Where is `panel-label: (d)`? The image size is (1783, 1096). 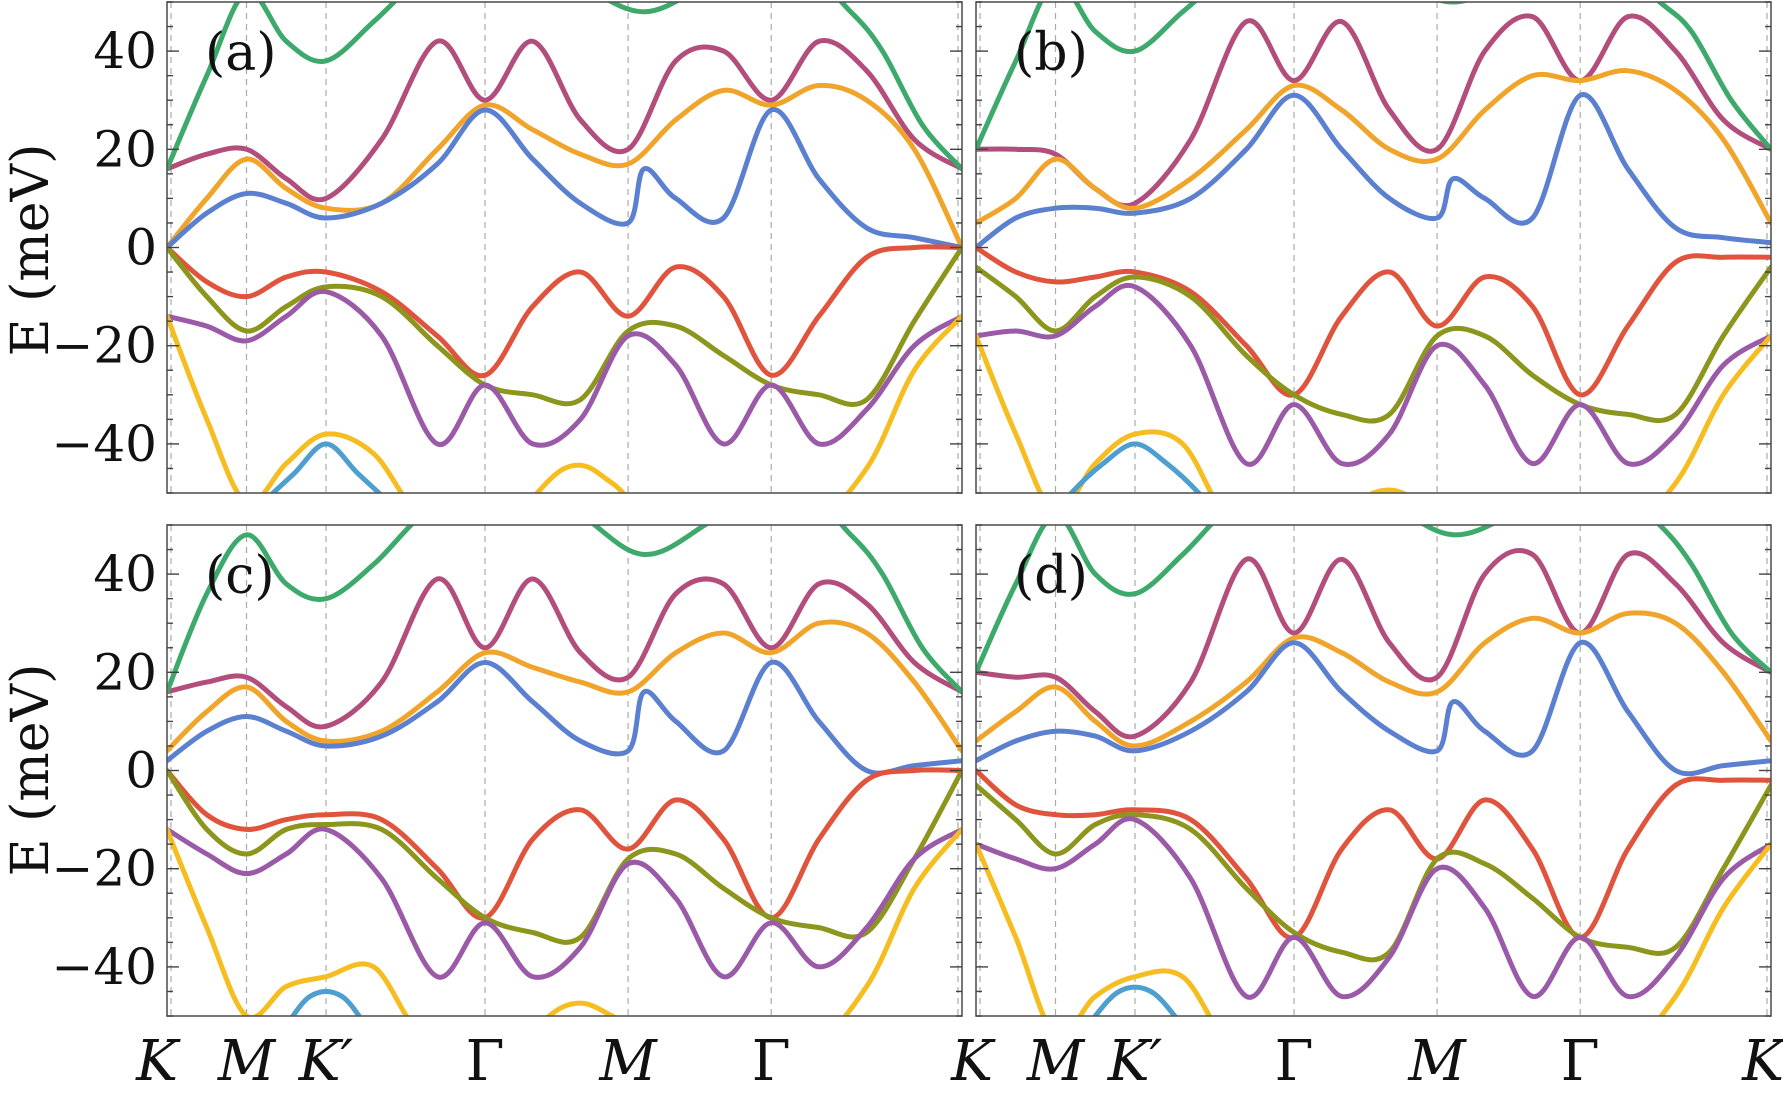 panel-label: (d) is located at coordinates (1051, 576).